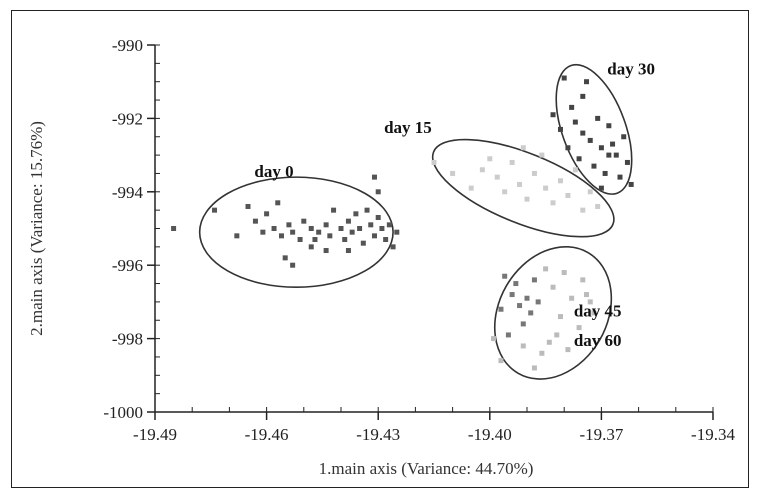  What do you see at coordinates (631, 68) in the screenshot?
I see `group-label: day 30` at bounding box center [631, 68].